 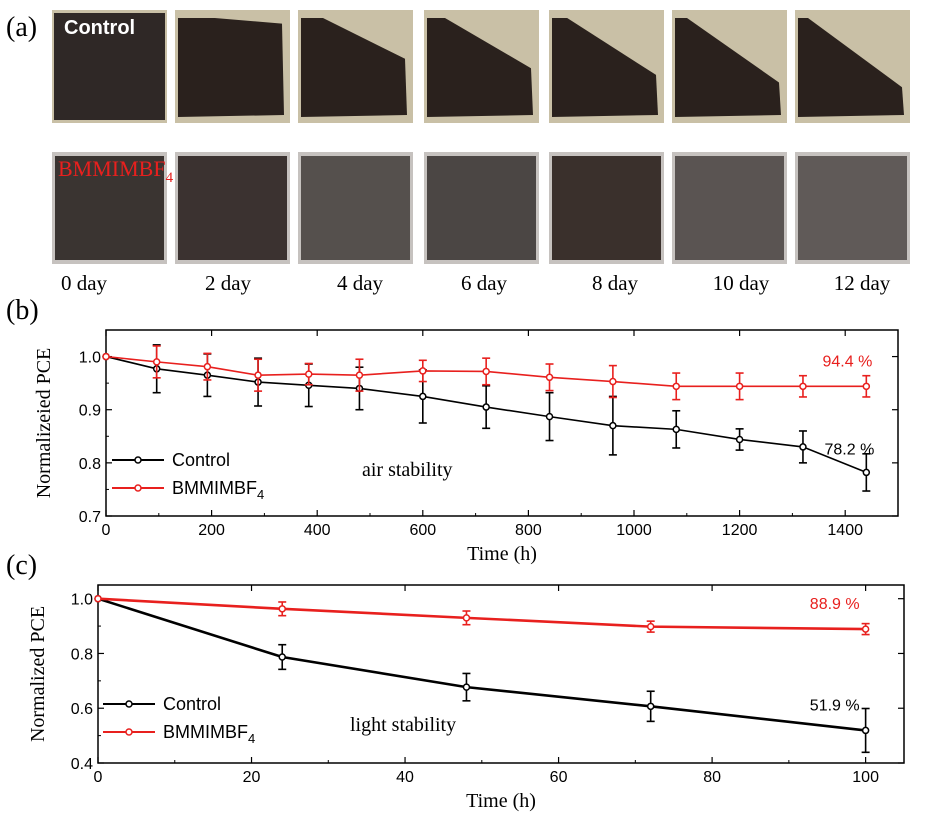 I want to click on day-label-4: 8 day, so click(x=615, y=283).